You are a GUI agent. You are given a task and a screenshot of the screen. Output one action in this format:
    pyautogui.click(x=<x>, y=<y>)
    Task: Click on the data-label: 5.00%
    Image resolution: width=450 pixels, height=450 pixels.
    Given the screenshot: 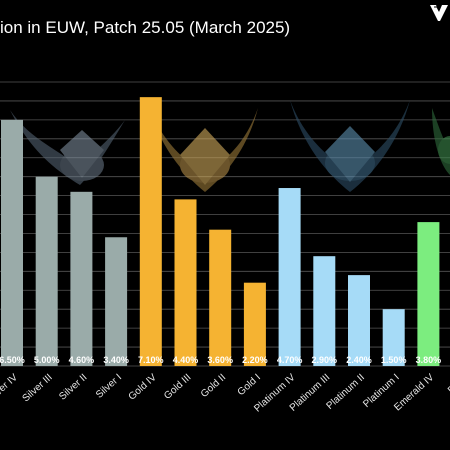 What is the action you would take?
    pyautogui.click(x=47, y=360)
    